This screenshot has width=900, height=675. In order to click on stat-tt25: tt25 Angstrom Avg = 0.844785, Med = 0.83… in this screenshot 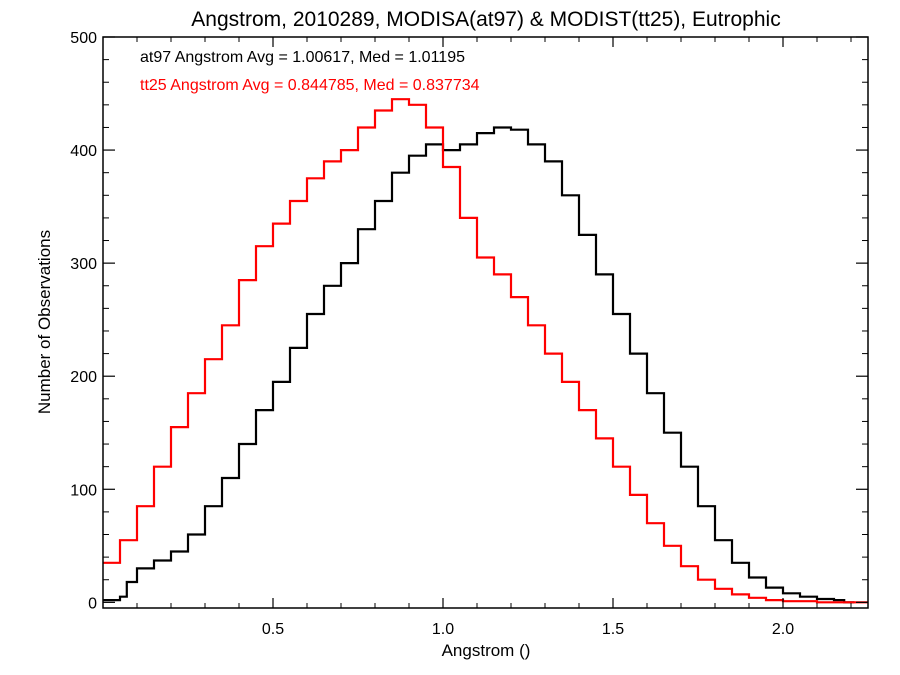, I will do `click(310, 85)`.